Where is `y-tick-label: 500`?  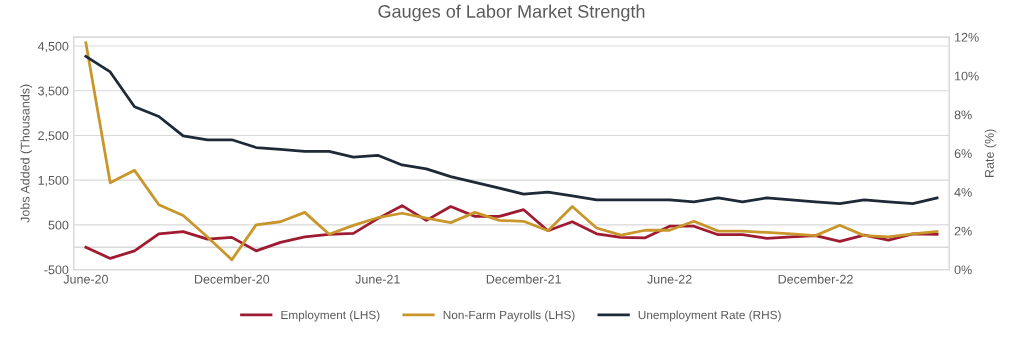 y-tick-label: 500 is located at coordinates (58, 225).